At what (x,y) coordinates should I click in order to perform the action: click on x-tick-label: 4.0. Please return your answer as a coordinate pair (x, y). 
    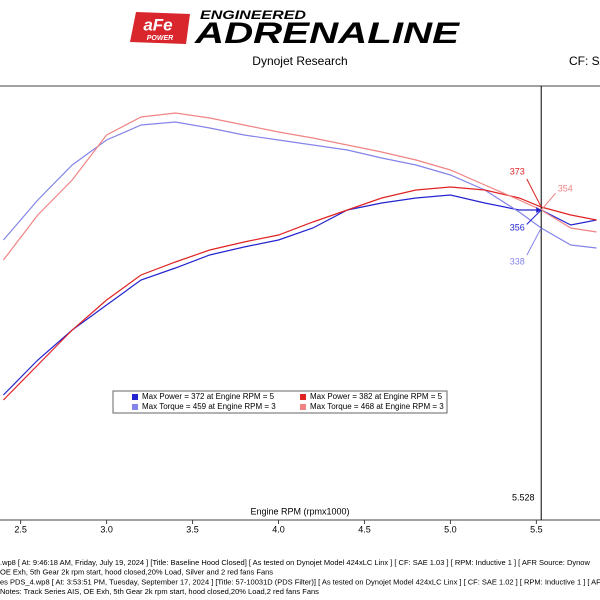
    Looking at the image, I should click on (278, 529).